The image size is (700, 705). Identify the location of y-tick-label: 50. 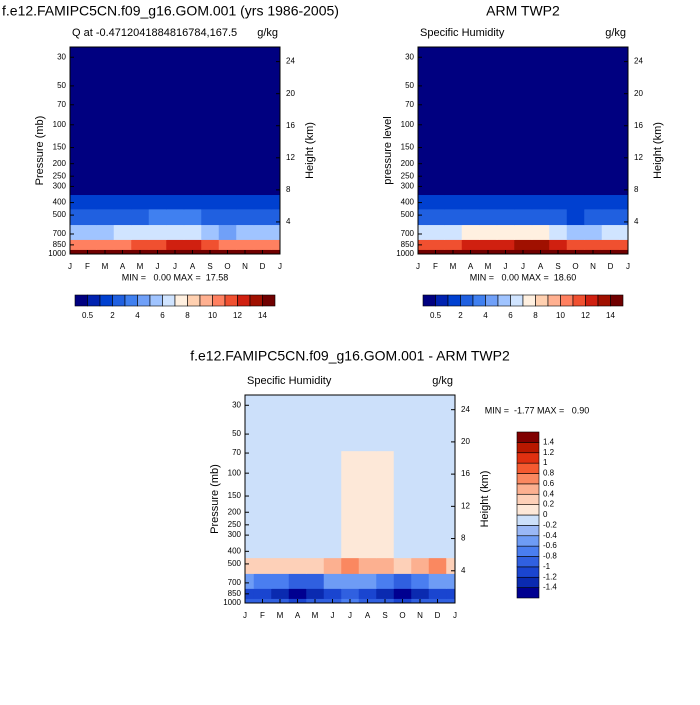
(236, 433).